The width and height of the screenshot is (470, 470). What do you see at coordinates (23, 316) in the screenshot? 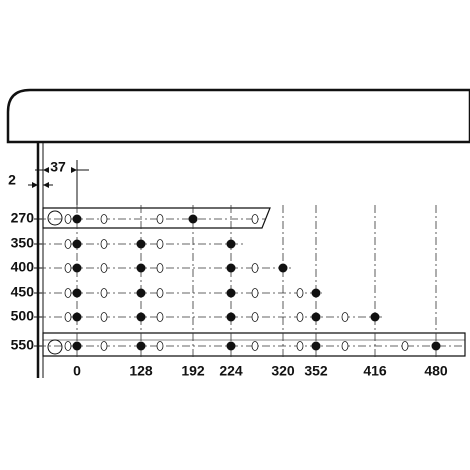
I see `row-label: 500` at bounding box center [23, 316].